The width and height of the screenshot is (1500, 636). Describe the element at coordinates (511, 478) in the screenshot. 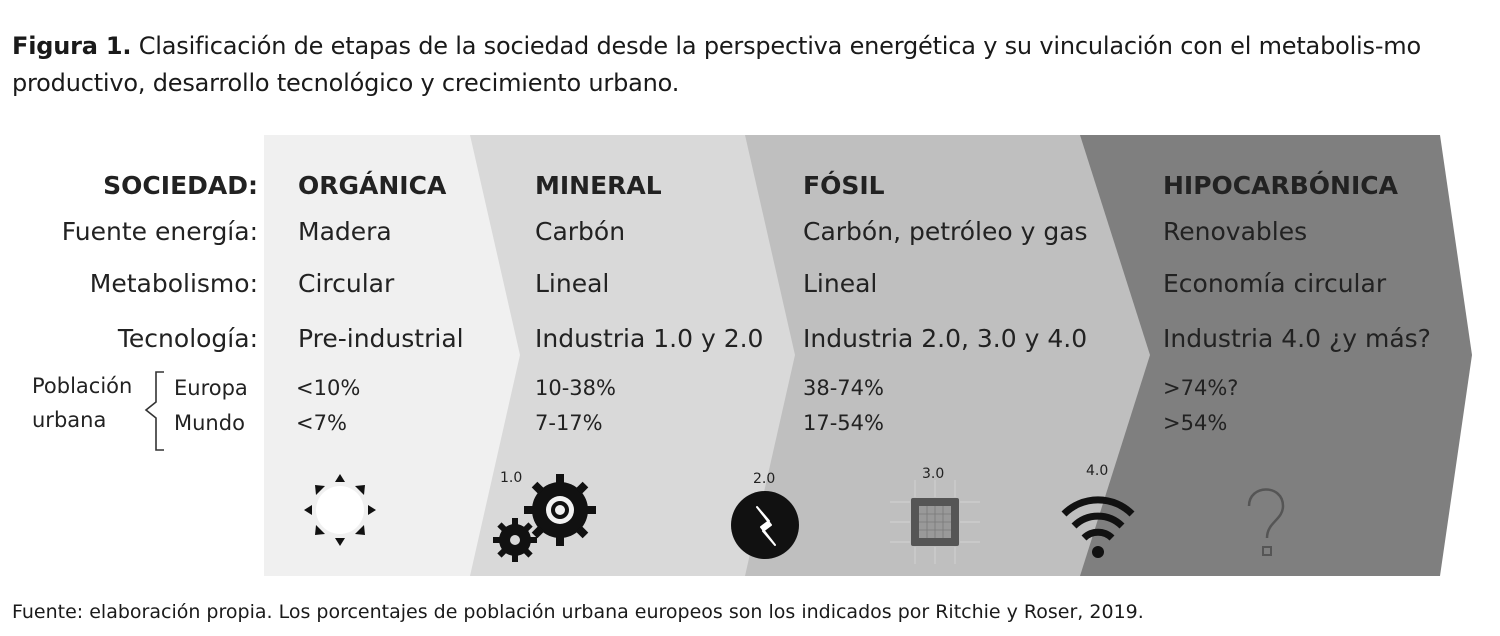

I see `icon-label-1-0: 1.0` at that location.